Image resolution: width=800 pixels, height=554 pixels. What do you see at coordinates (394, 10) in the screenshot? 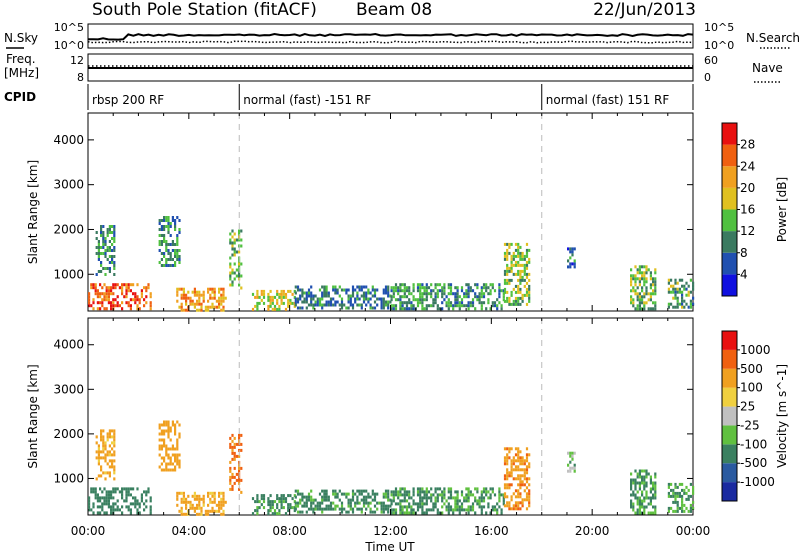
I see `beam-label: Beam 08` at bounding box center [394, 10].